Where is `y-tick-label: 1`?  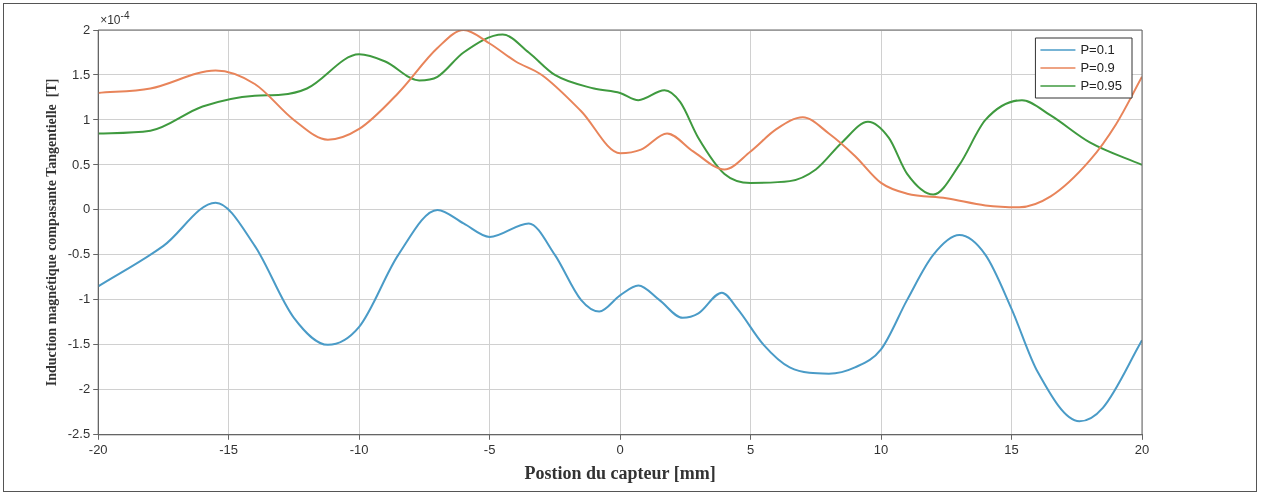
y-tick-label: 1 is located at coordinates (86, 119).